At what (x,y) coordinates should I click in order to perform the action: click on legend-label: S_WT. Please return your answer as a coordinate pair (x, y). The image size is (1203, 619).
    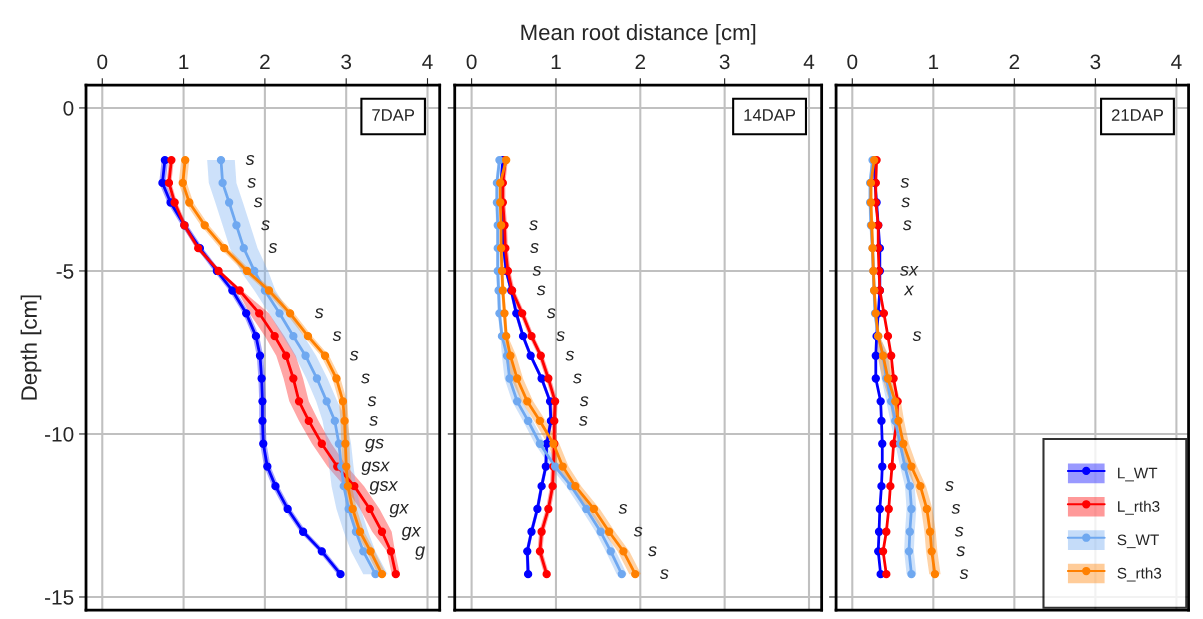
    Looking at the image, I should click on (1138, 541).